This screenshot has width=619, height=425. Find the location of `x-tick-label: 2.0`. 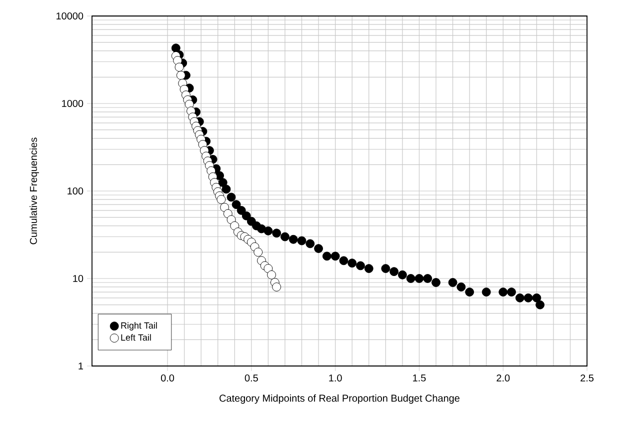

x-tick-label: 2.0 is located at coordinates (503, 378).